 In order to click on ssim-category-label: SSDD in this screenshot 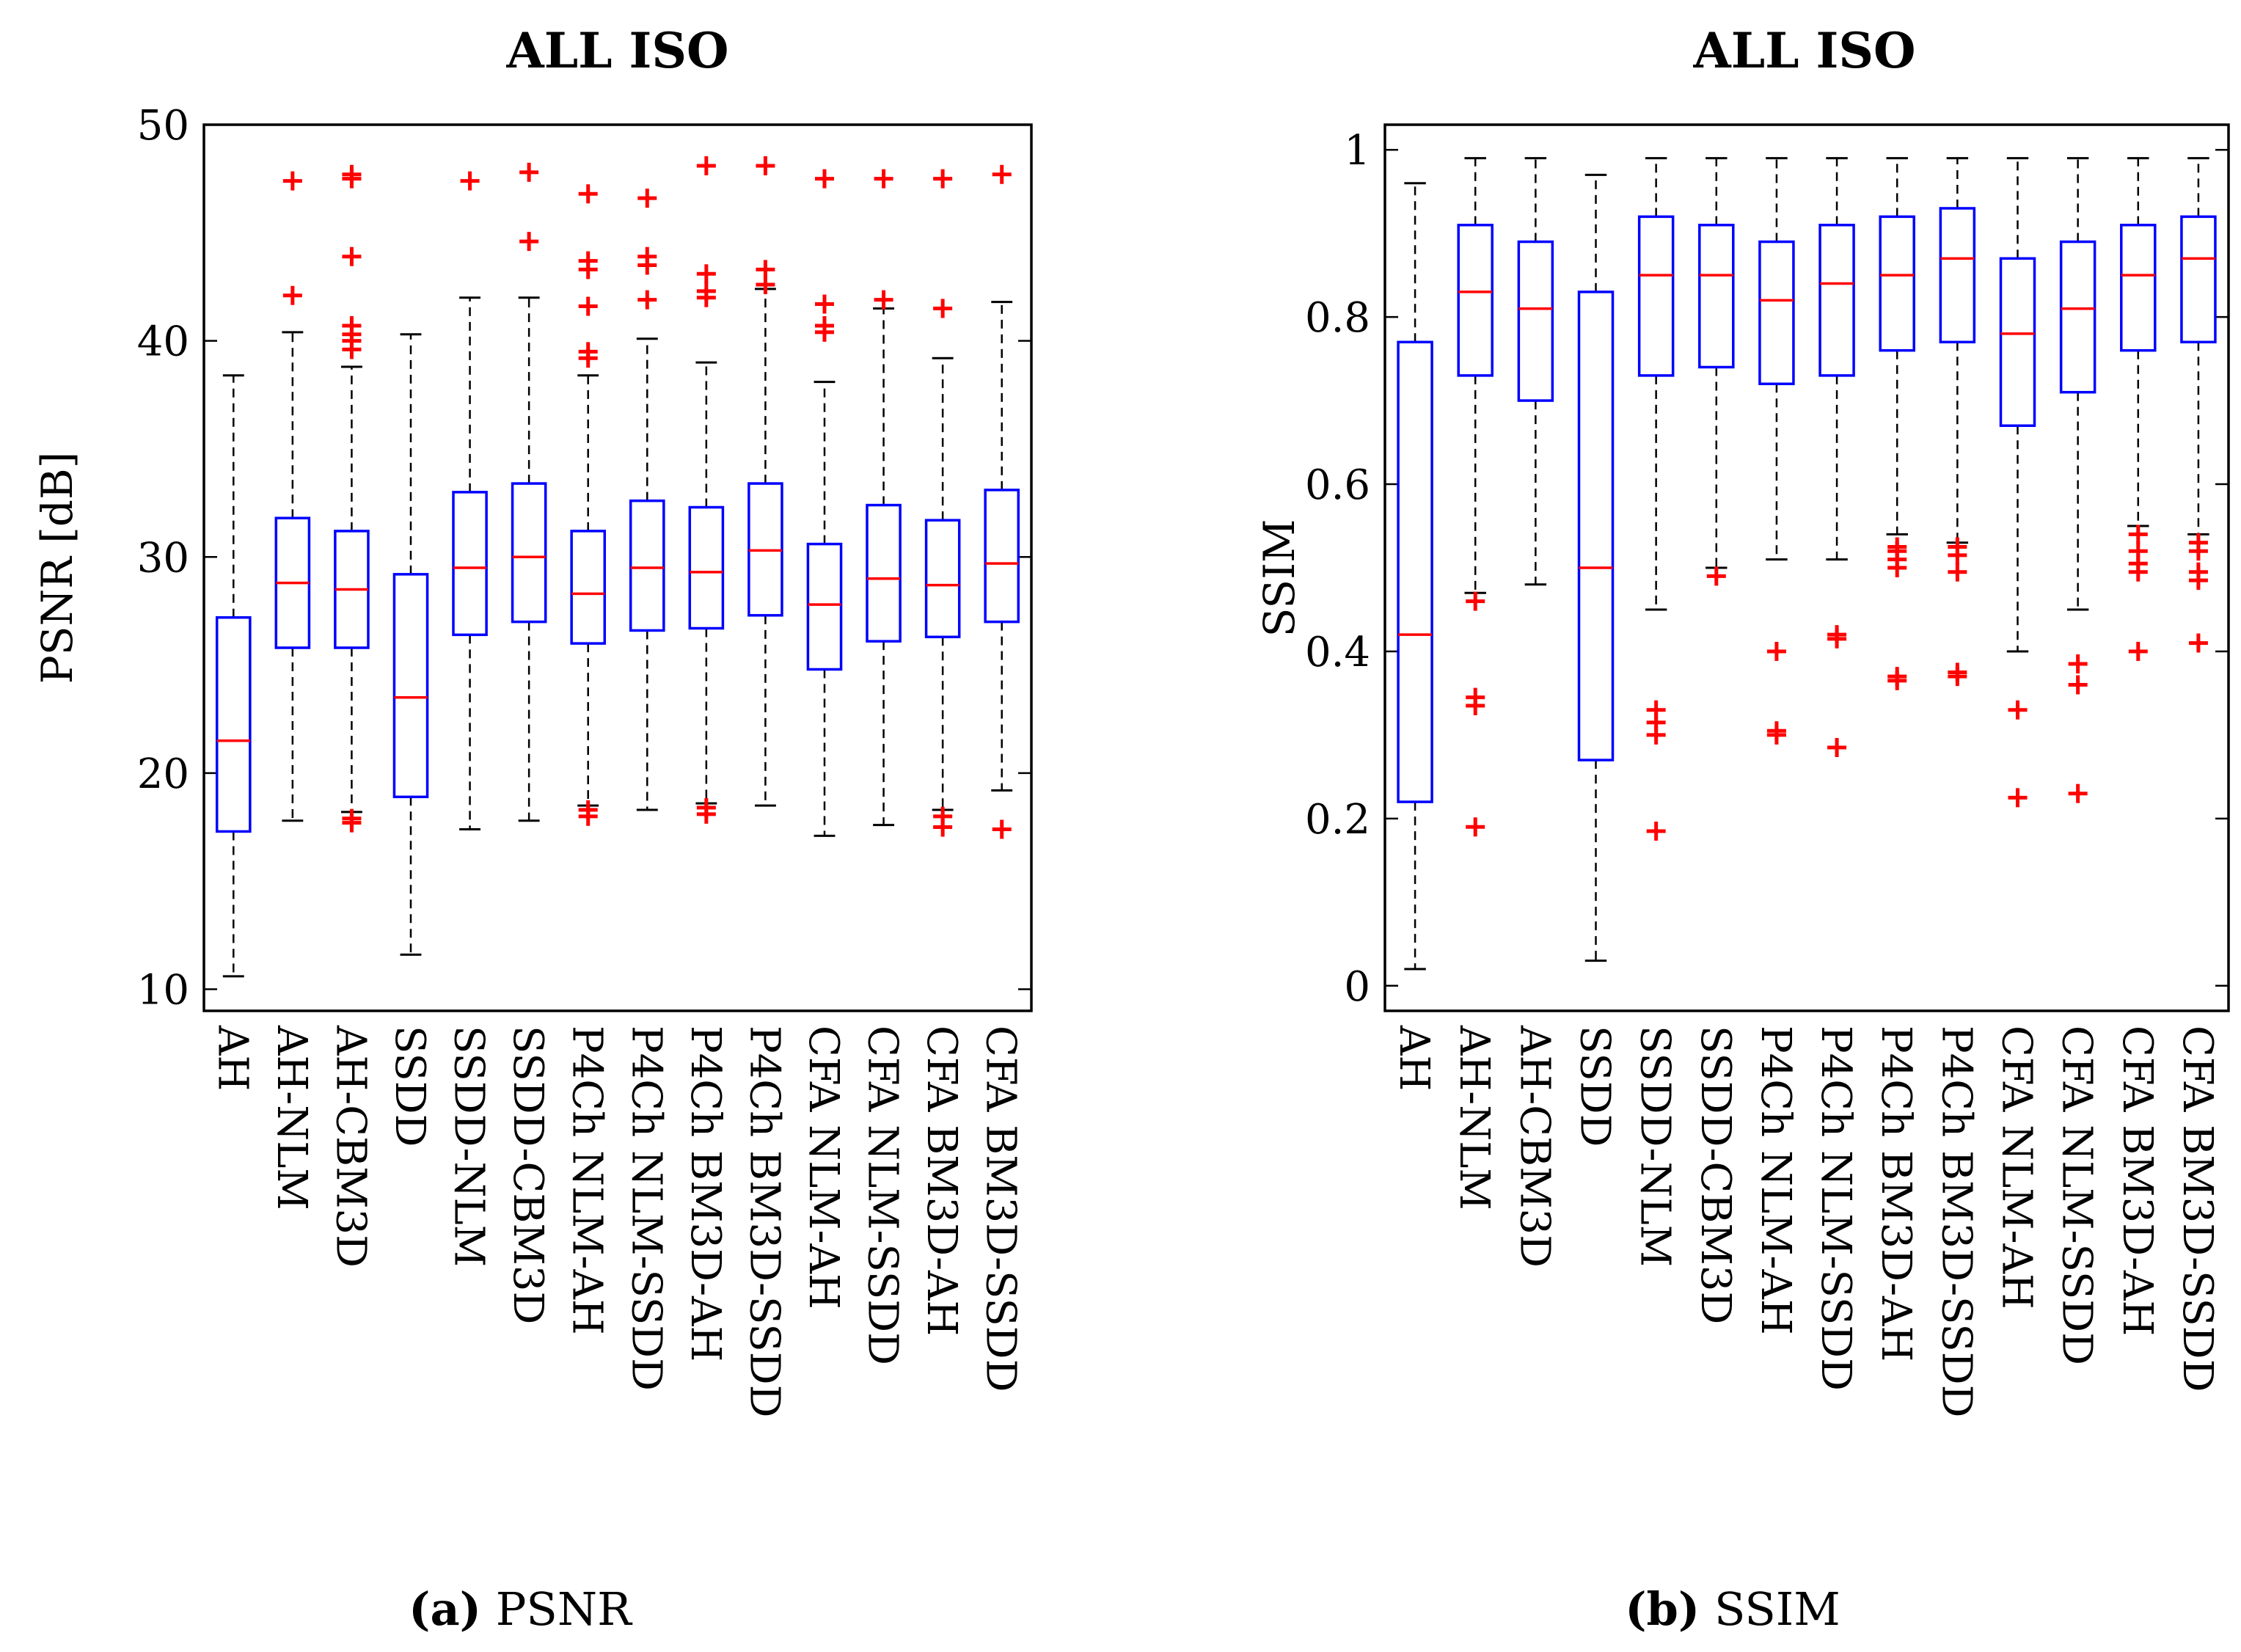, I will do `click(1595, 1086)`.